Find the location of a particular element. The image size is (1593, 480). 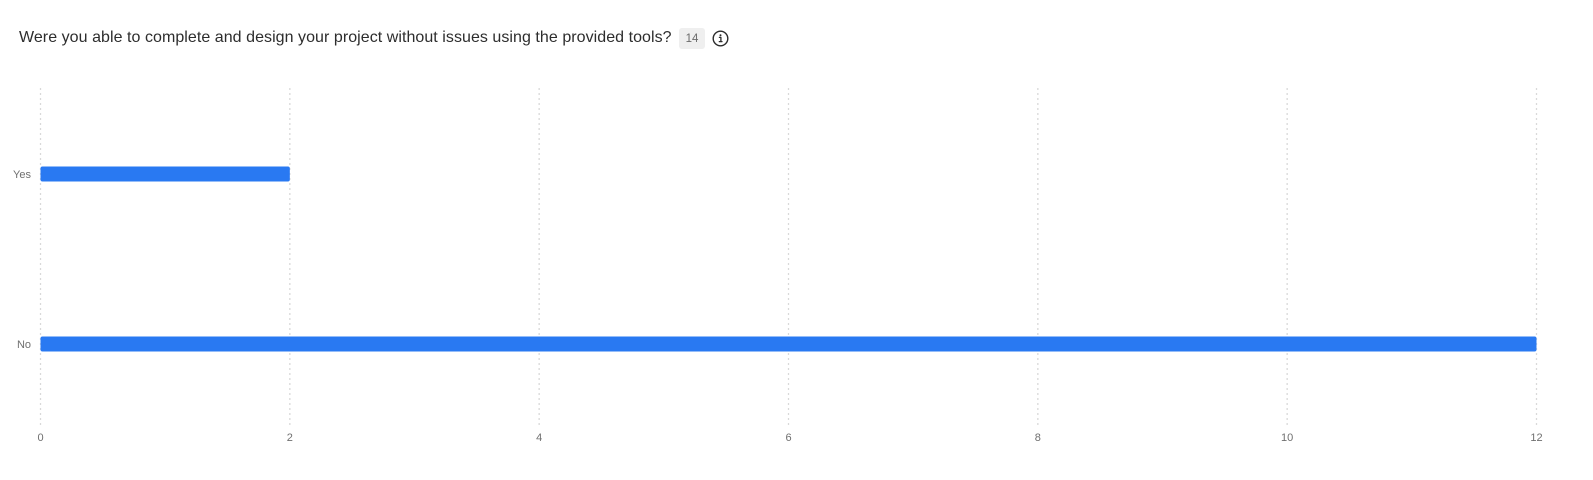

bar-no is located at coordinates (788, 344).